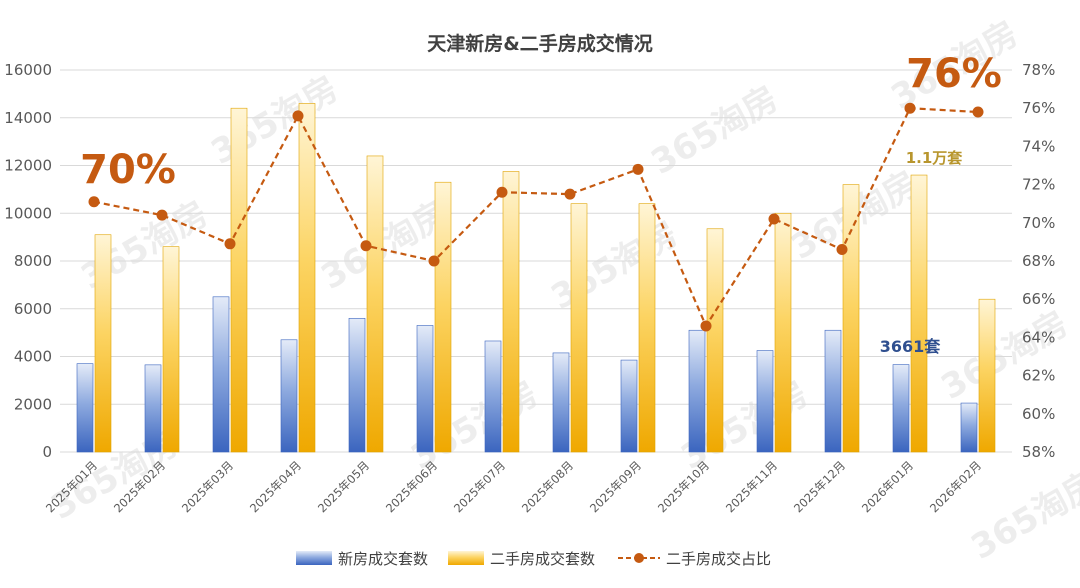 The width and height of the screenshot is (1080, 588). Describe the element at coordinates (314, 558) in the screenshot. I see `legend-swatch-new` at that location.